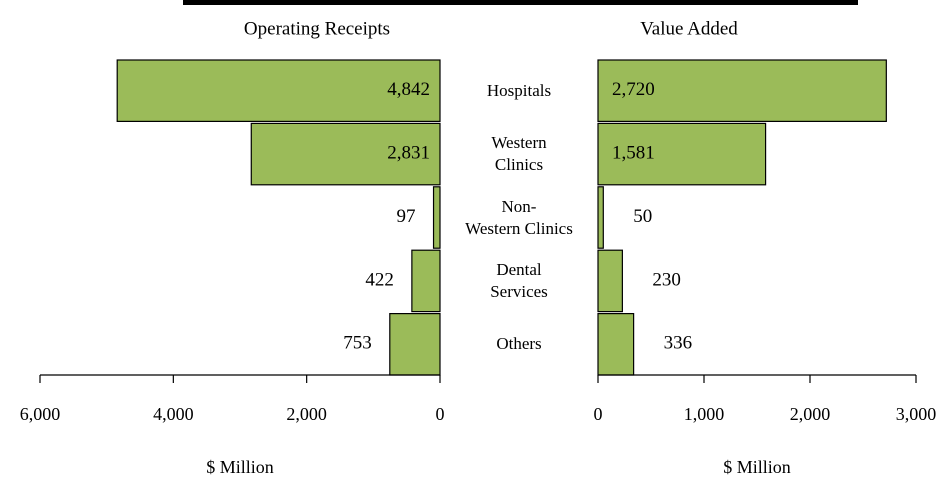  What do you see at coordinates (519, 344) in the screenshot?
I see `category-label: Others` at bounding box center [519, 344].